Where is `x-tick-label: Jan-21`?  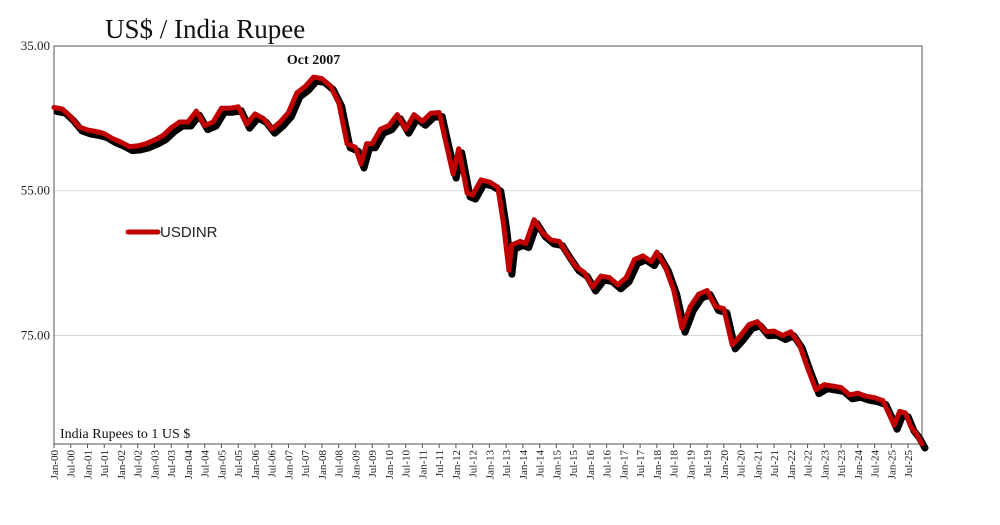
x-tick-label: Jan-21 is located at coordinates (758, 464).